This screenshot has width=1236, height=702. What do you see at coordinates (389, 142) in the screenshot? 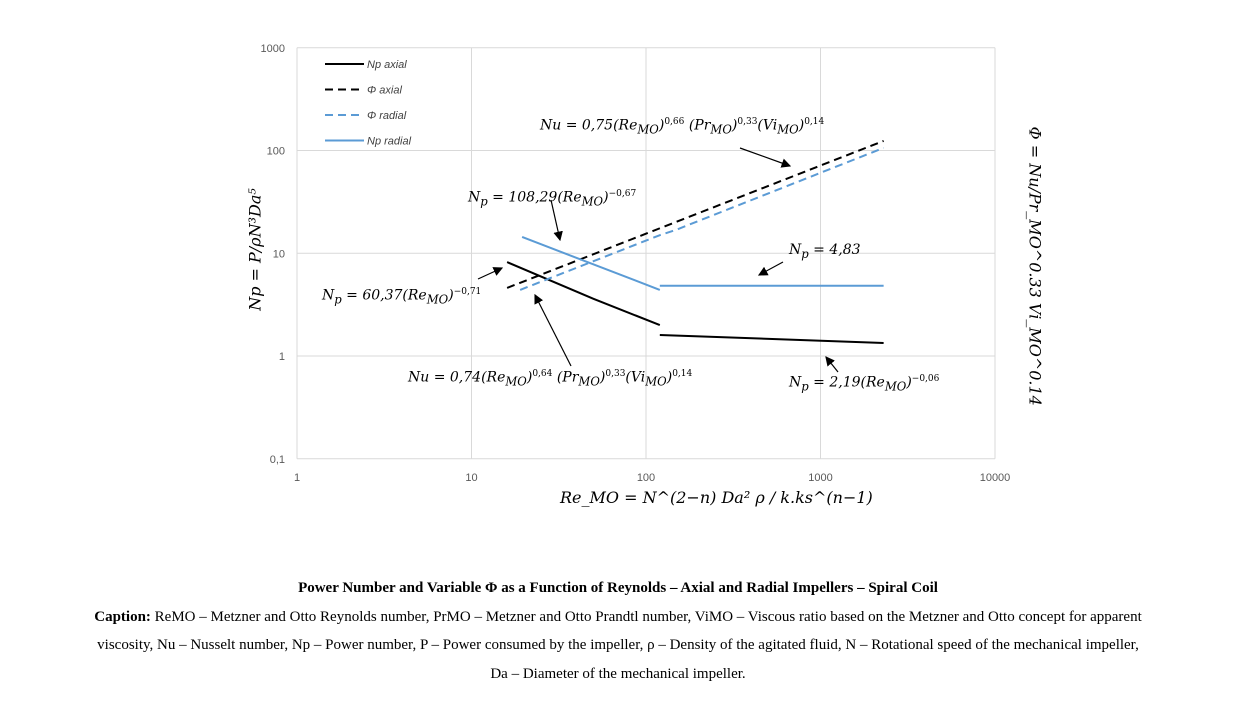
I see `legend-label: Np radial` at bounding box center [389, 142].